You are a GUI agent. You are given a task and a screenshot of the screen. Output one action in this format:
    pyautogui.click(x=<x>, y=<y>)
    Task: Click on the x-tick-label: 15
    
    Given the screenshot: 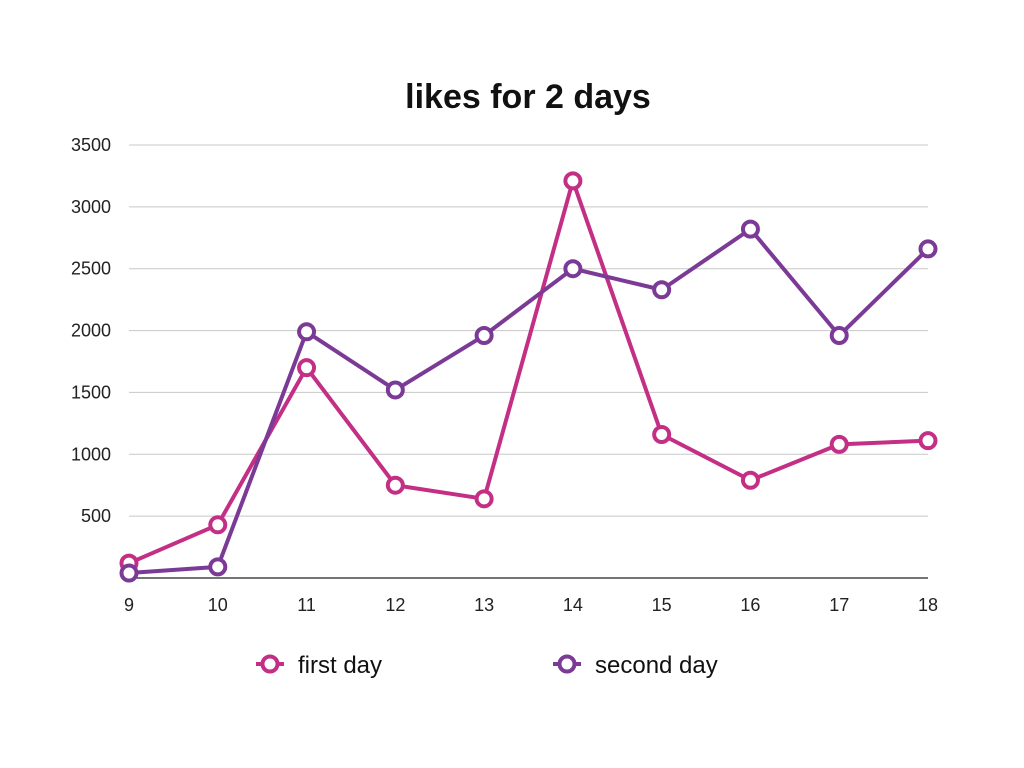 What is the action you would take?
    pyautogui.click(x=662, y=605)
    